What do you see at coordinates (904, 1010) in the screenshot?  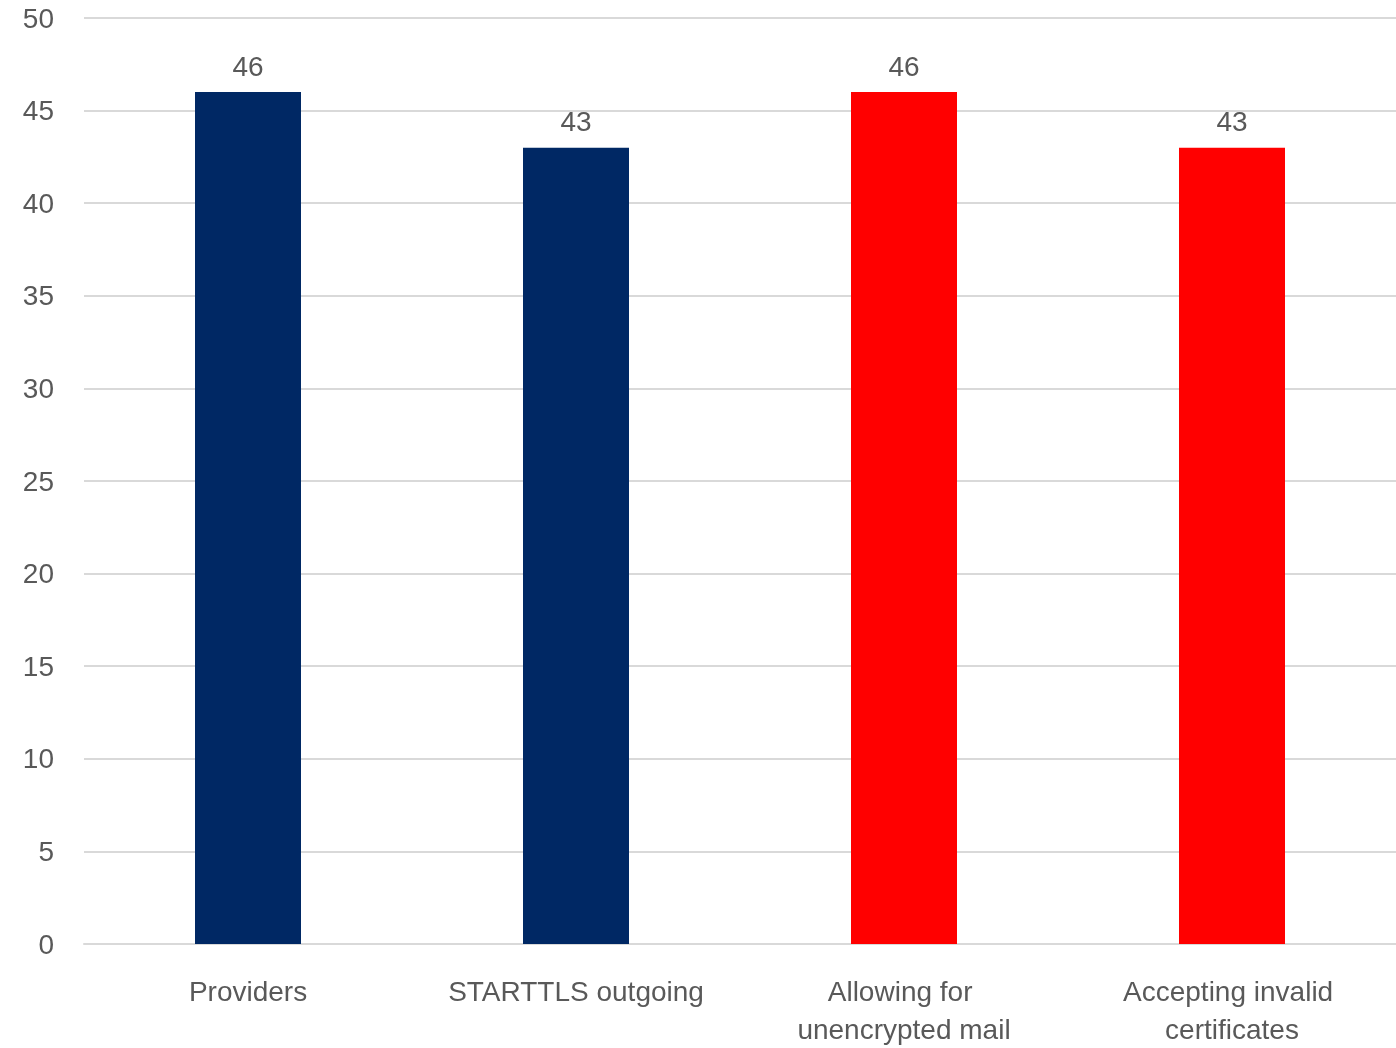 I see `x-tick-label: Allowing for unencrypted mail` at bounding box center [904, 1010].